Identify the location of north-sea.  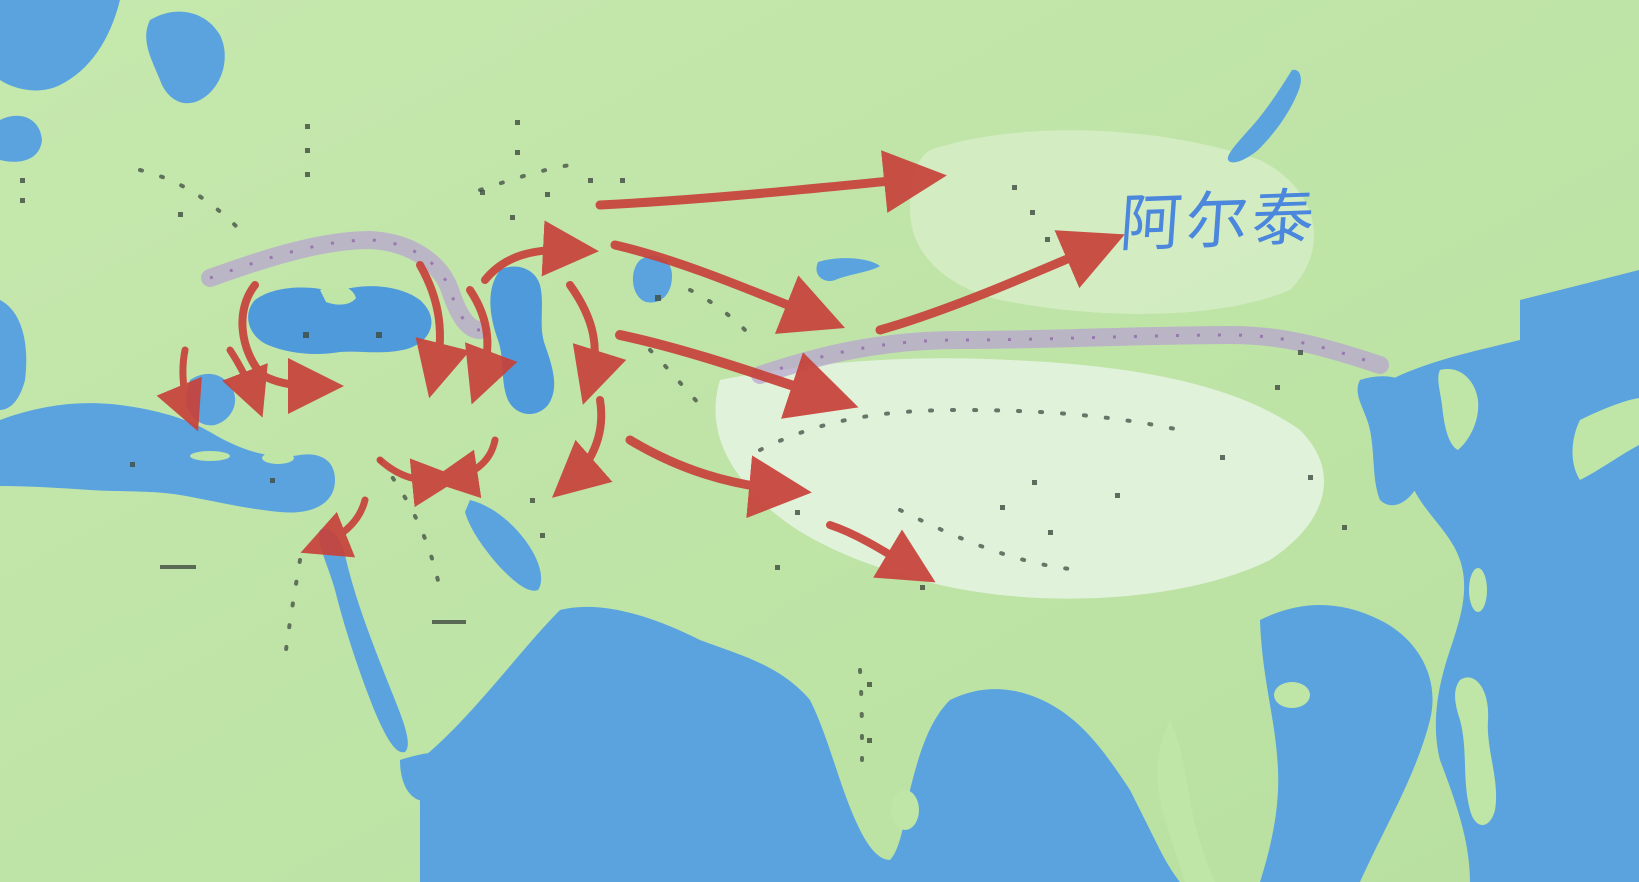
(60, 45).